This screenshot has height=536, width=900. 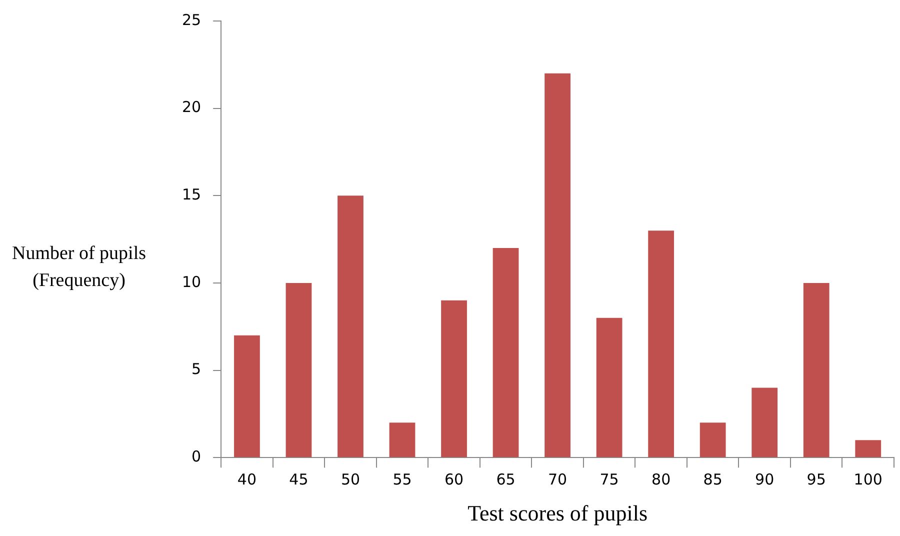 What do you see at coordinates (558, 479) in the screenshot?
I see `x-tick-label: 70` at bounding box center [558, 479].